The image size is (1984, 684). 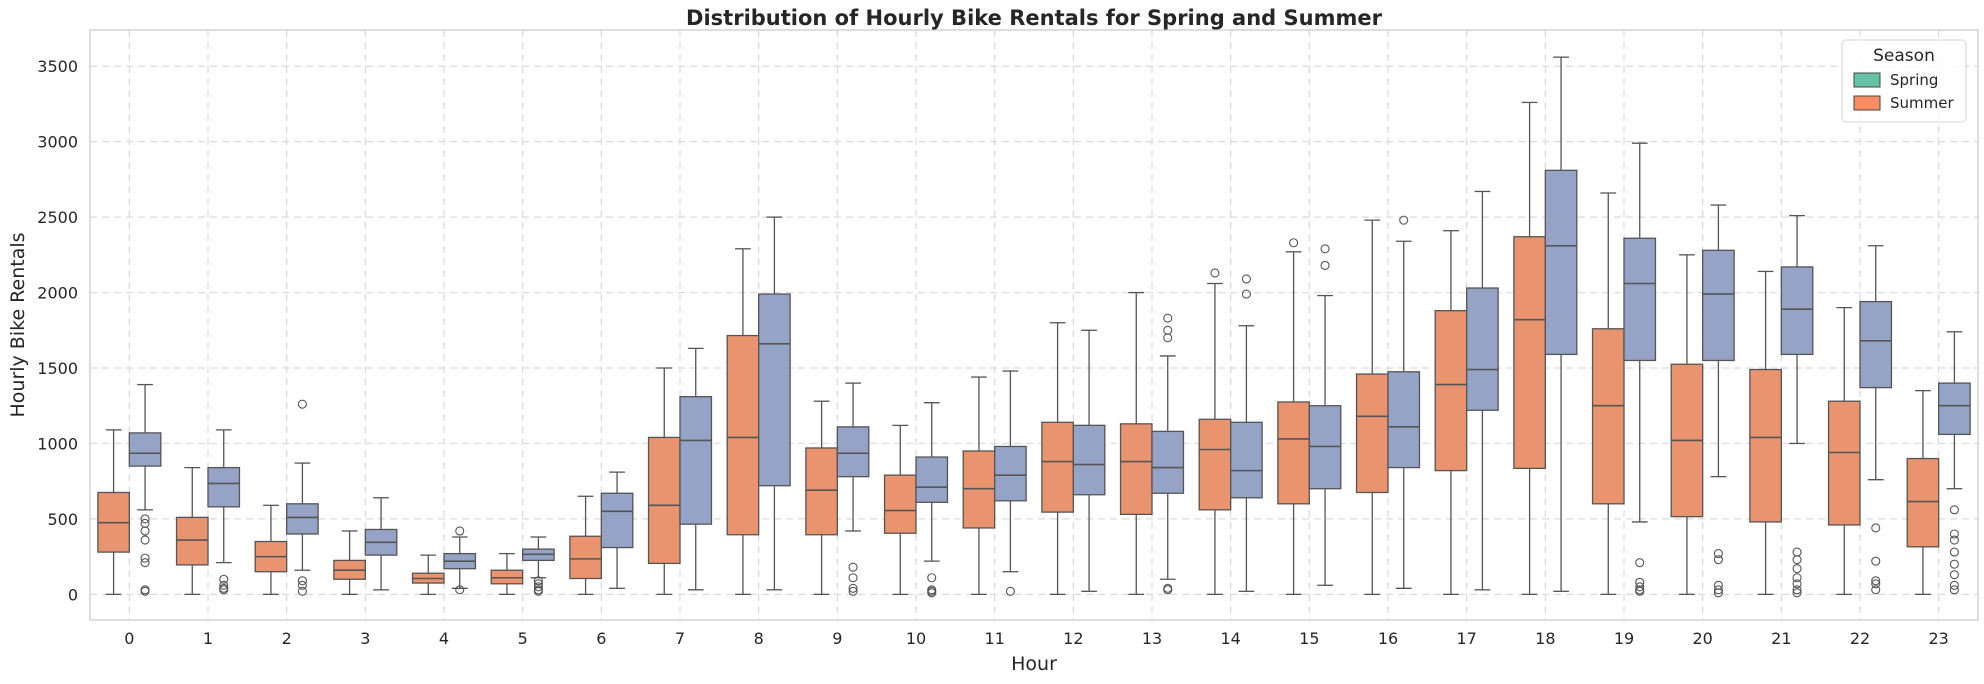 I want to click on legend-label-spring: Spring, so click(x=1914, y=80).